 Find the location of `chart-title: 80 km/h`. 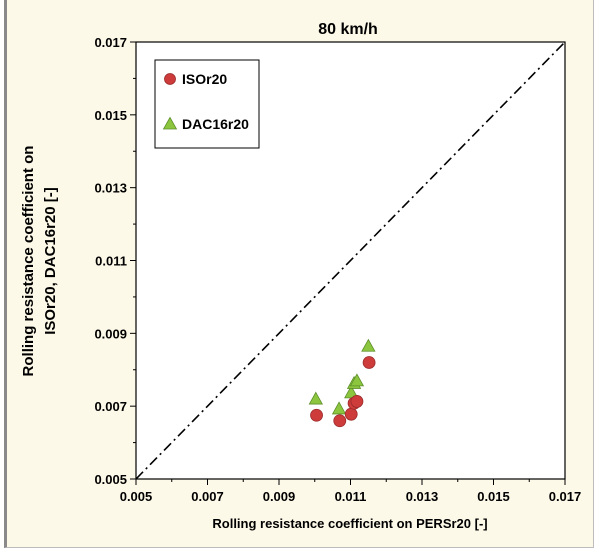

chart-title: 80 km/h is located at coordinates (348, 29).